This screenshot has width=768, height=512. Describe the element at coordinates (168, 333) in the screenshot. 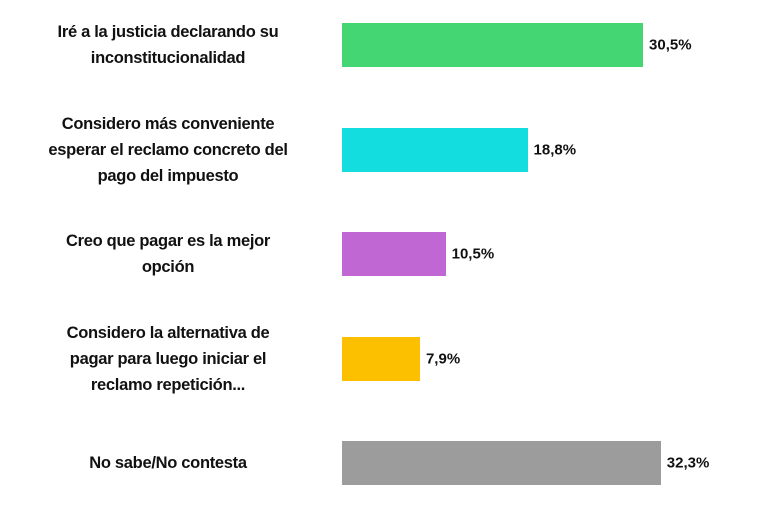

I see `category-label-line: Considero la alternativa de` at that location.